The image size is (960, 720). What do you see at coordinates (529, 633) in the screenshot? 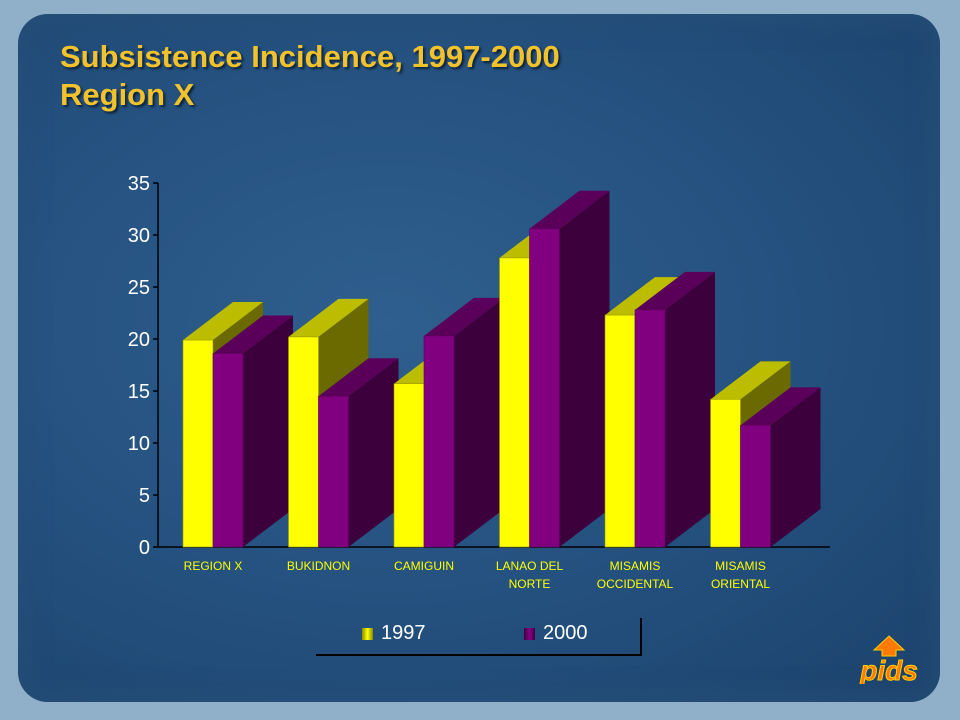
I see `legend-swatch-2000` at bounding box center [529, 633].